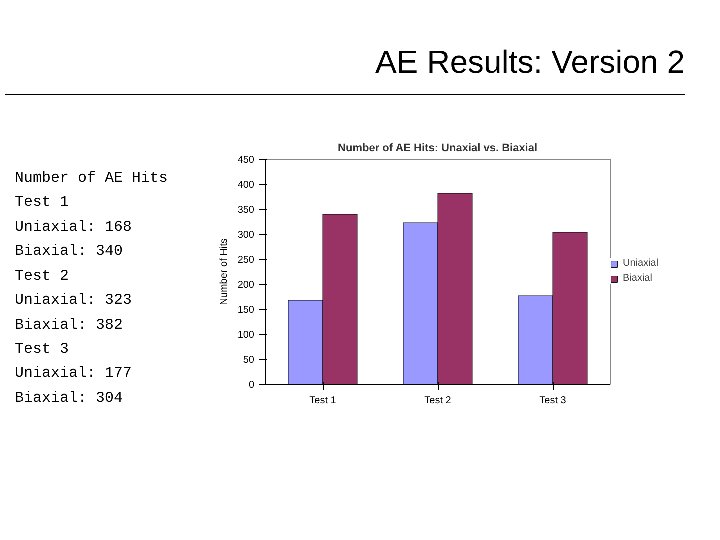  Describe the element at coordinates (69, 326) in the screenshot. I see `text: Biaxial: 382` at that location.